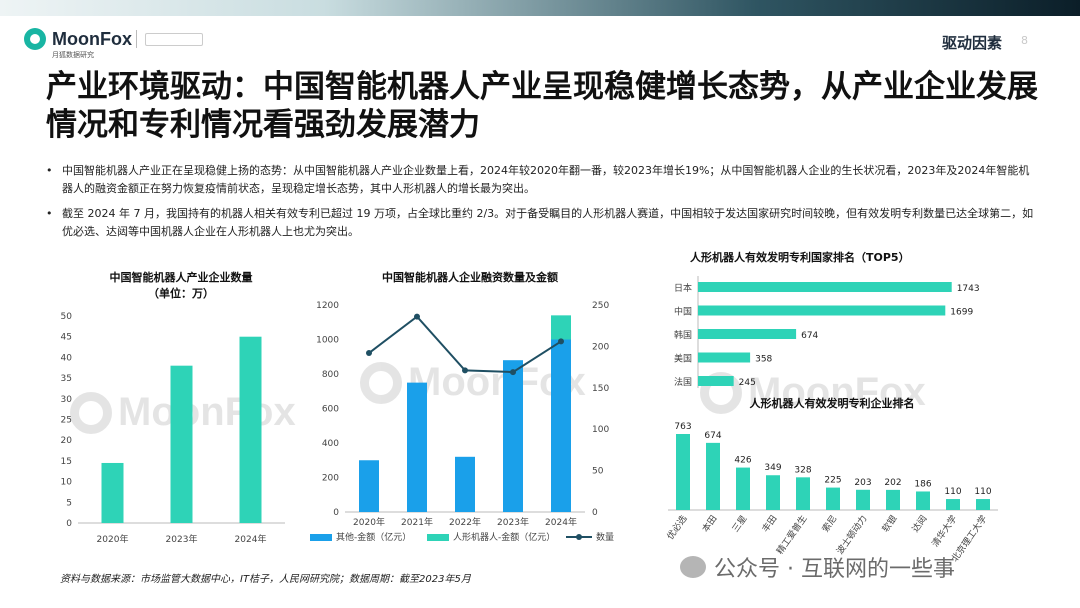 This screenshot has height=608, width=1080. What do you see at coordinates (971, 43) in the screenshot?
I see `section-label: 驱动因素` at bounding box center [971, 43].